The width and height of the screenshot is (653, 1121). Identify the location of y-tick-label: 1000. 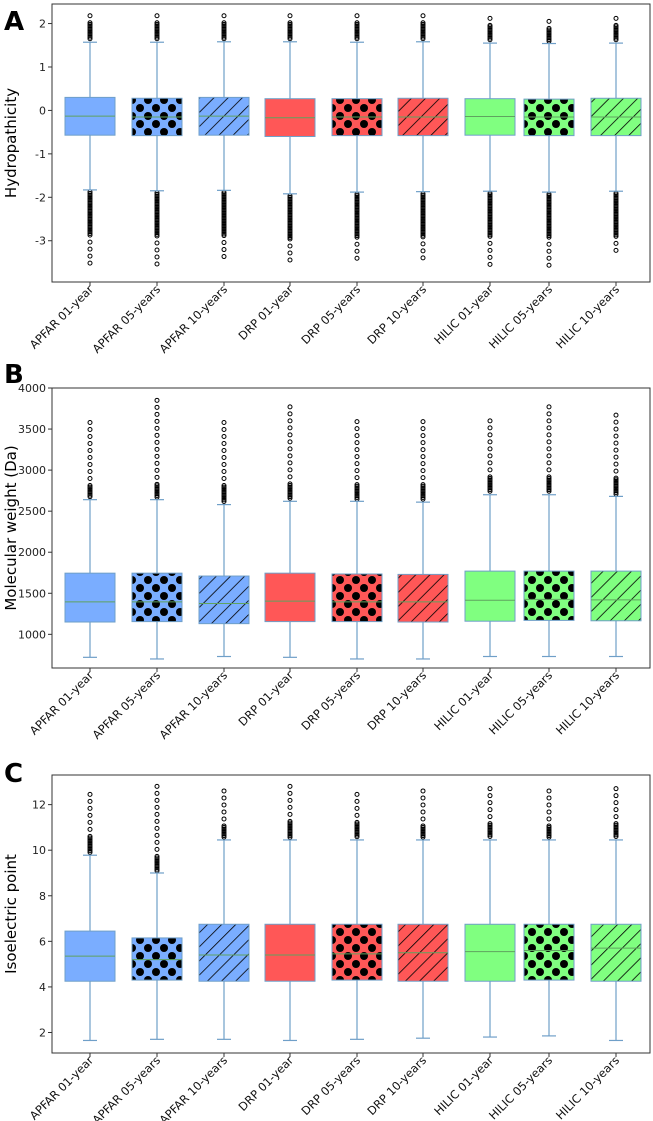
(32, 634).